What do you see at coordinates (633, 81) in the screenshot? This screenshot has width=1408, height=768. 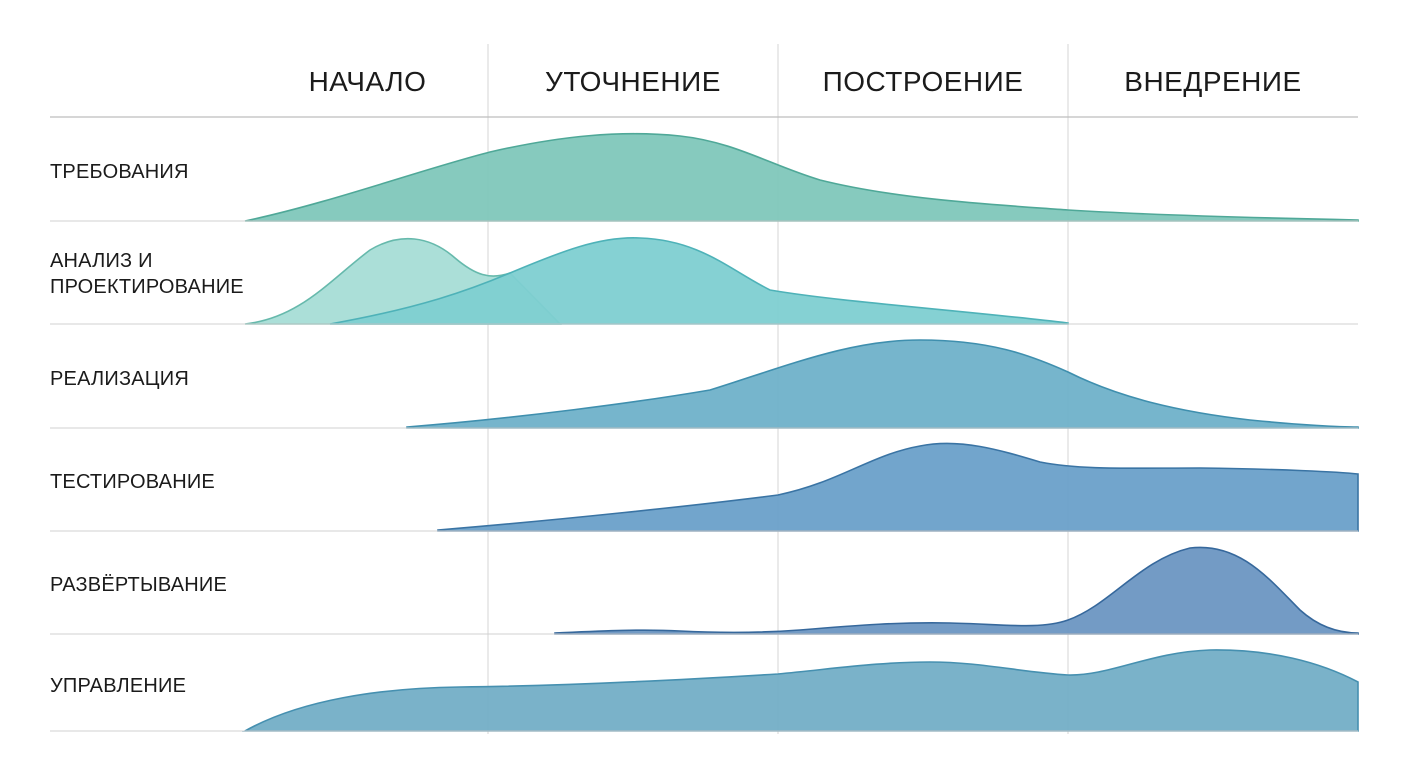 I see `phase-header-elaboration: УТОЧНЕНИЕ` at bounding box center [633, 81].